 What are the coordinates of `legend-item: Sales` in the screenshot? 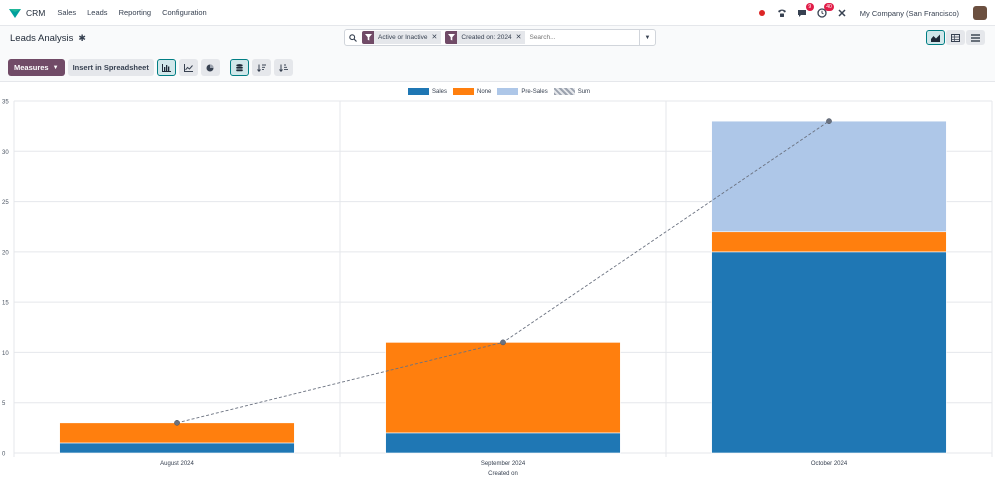 It's located at (427, 91).